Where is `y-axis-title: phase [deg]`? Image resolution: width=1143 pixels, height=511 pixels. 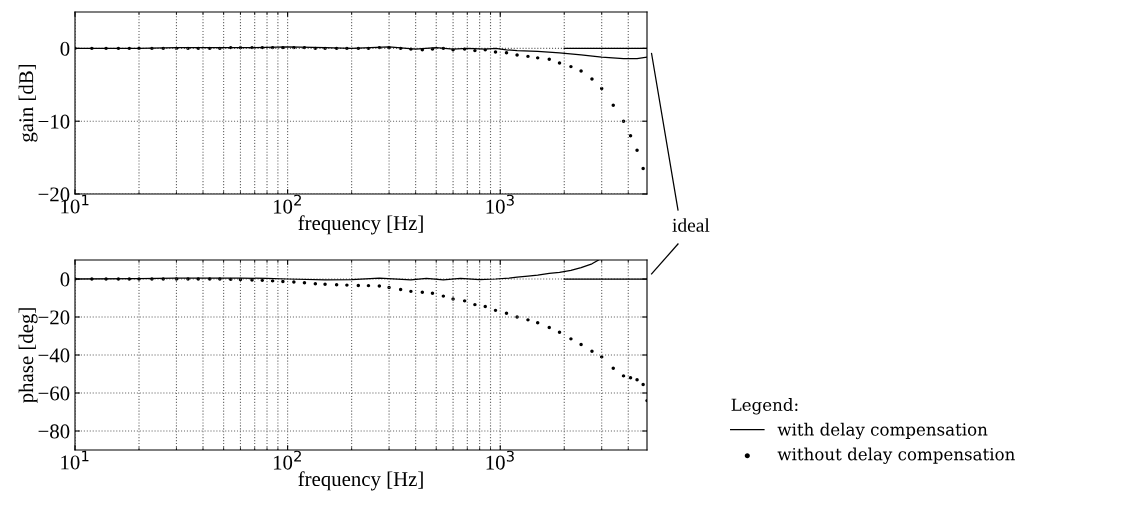
y-axis-title: phase [deg] is located at coordinates (28, 355).